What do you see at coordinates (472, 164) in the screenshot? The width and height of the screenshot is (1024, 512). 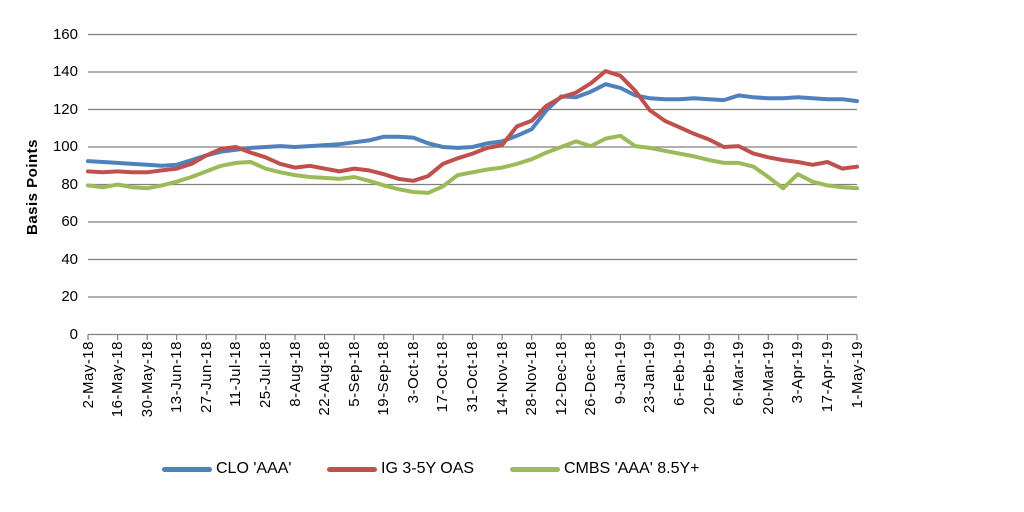 I see `series-line-cmbs-aaa-8-5y` at bounding box center [472, 164].